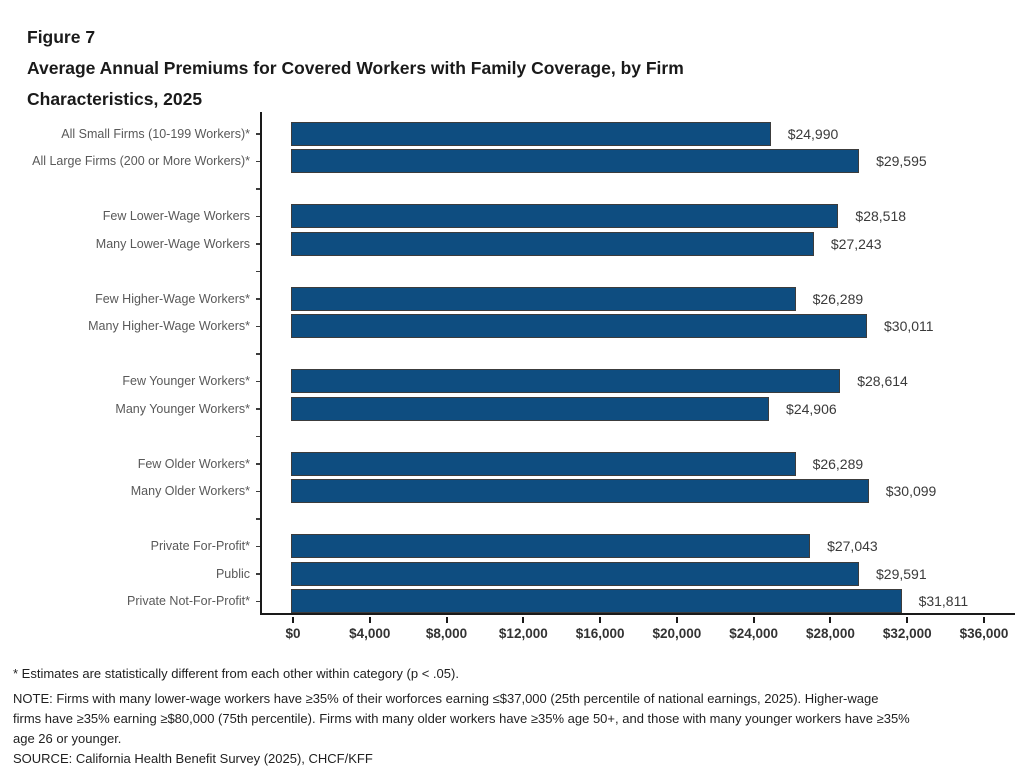 The height and width of the screenshot is (770, 1024). What do you see at coordinates (909, 326) in the screenshot?
I see `value-label: $30,011` at bounding box center [909, 326].